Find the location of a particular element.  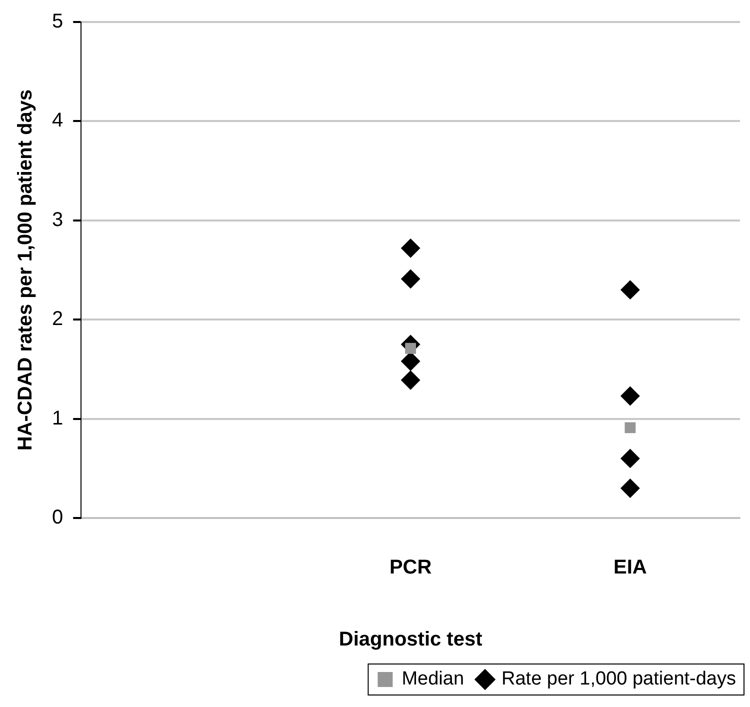

y-tick-label: 0 is located at coordinates (58, 517).